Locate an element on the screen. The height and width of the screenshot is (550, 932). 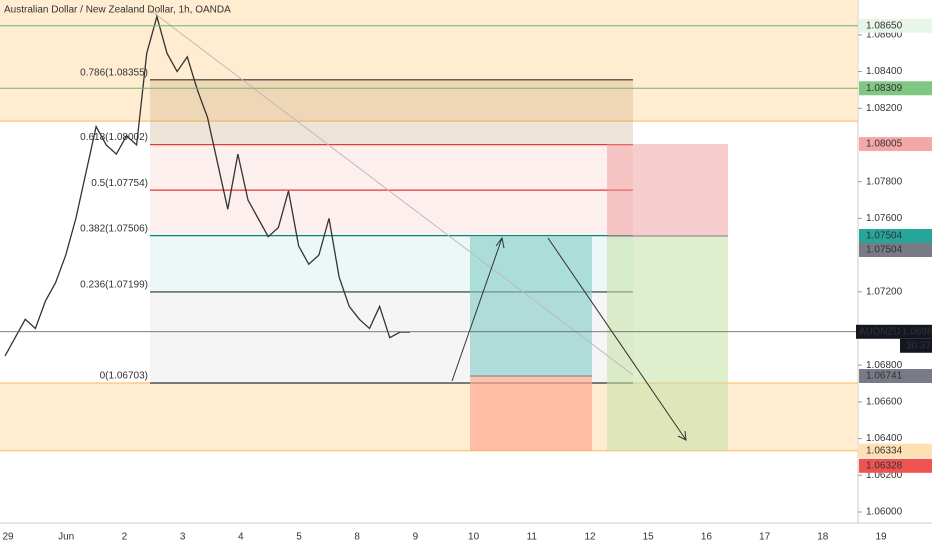
x-tick-label: 15 is located at coordinates (649, 537).